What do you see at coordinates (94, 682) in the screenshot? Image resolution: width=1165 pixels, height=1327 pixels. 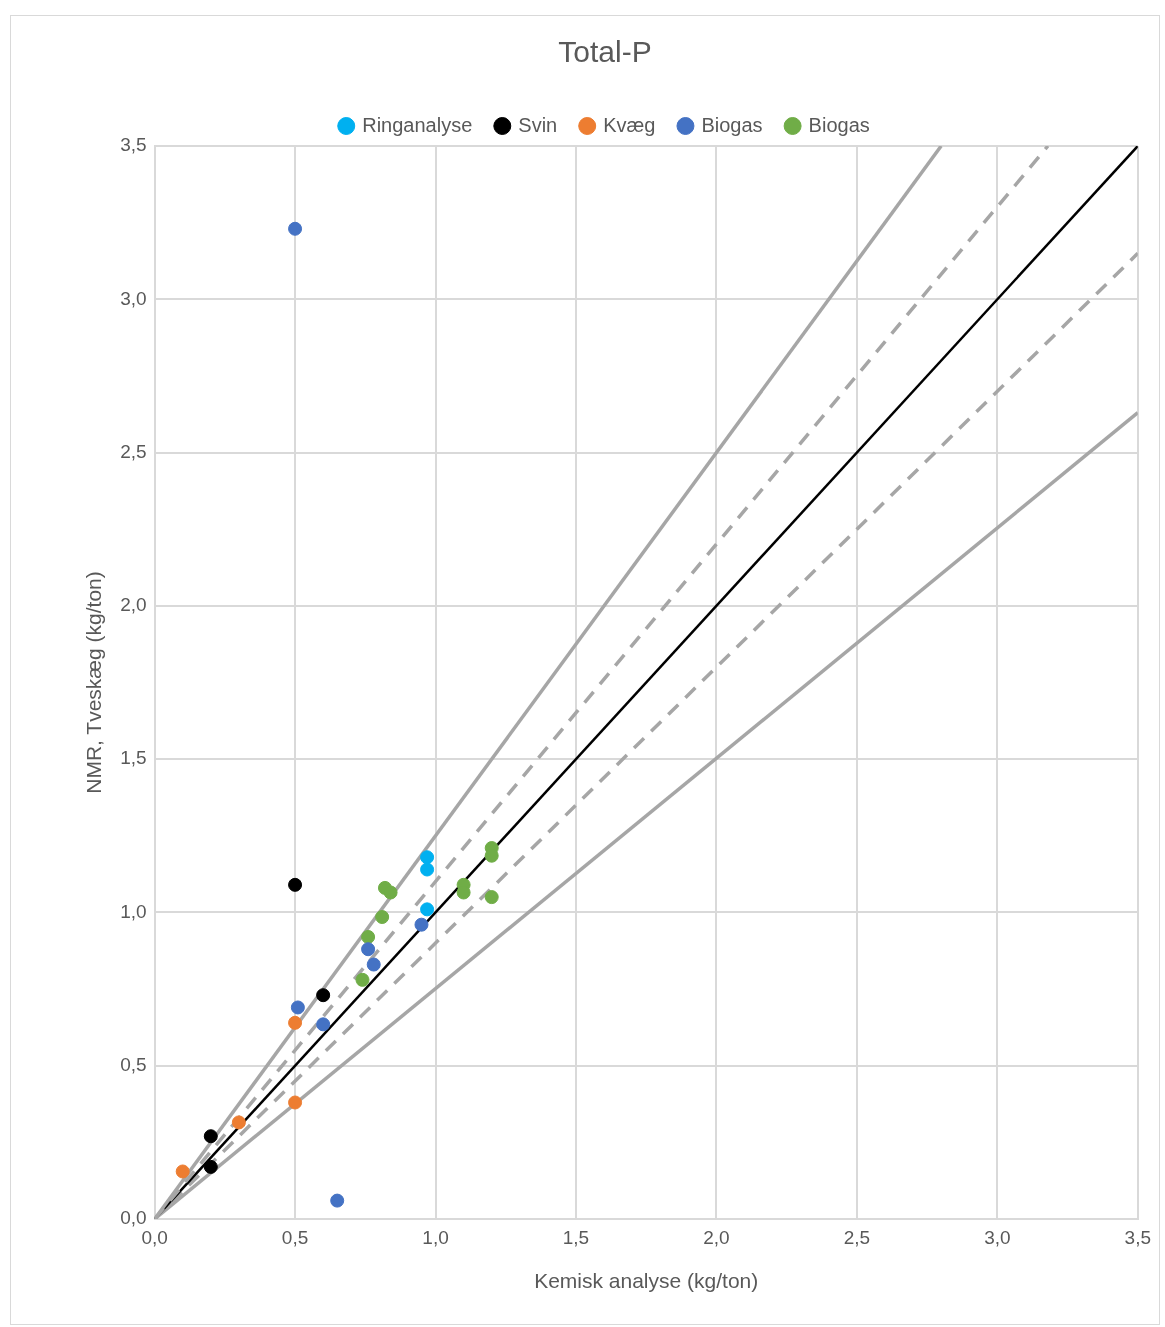 I see `y-axis-title: NMR, Tveskæg (kg/ton)` at bounding box center [94, 682].